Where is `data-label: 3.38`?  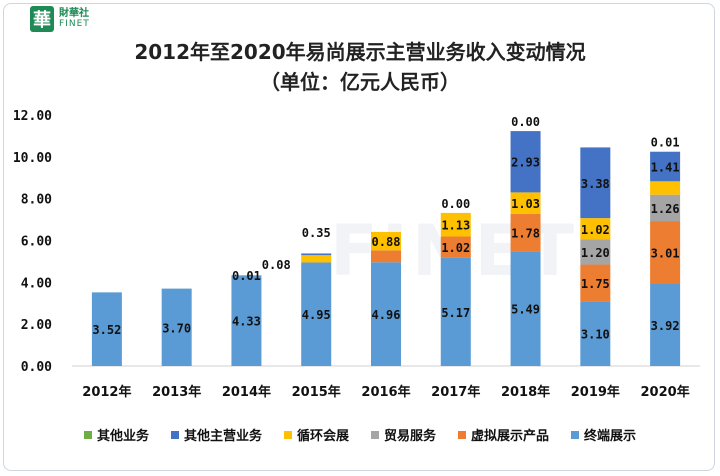
data-label: 3.38 is located at coordinates (595, 184).